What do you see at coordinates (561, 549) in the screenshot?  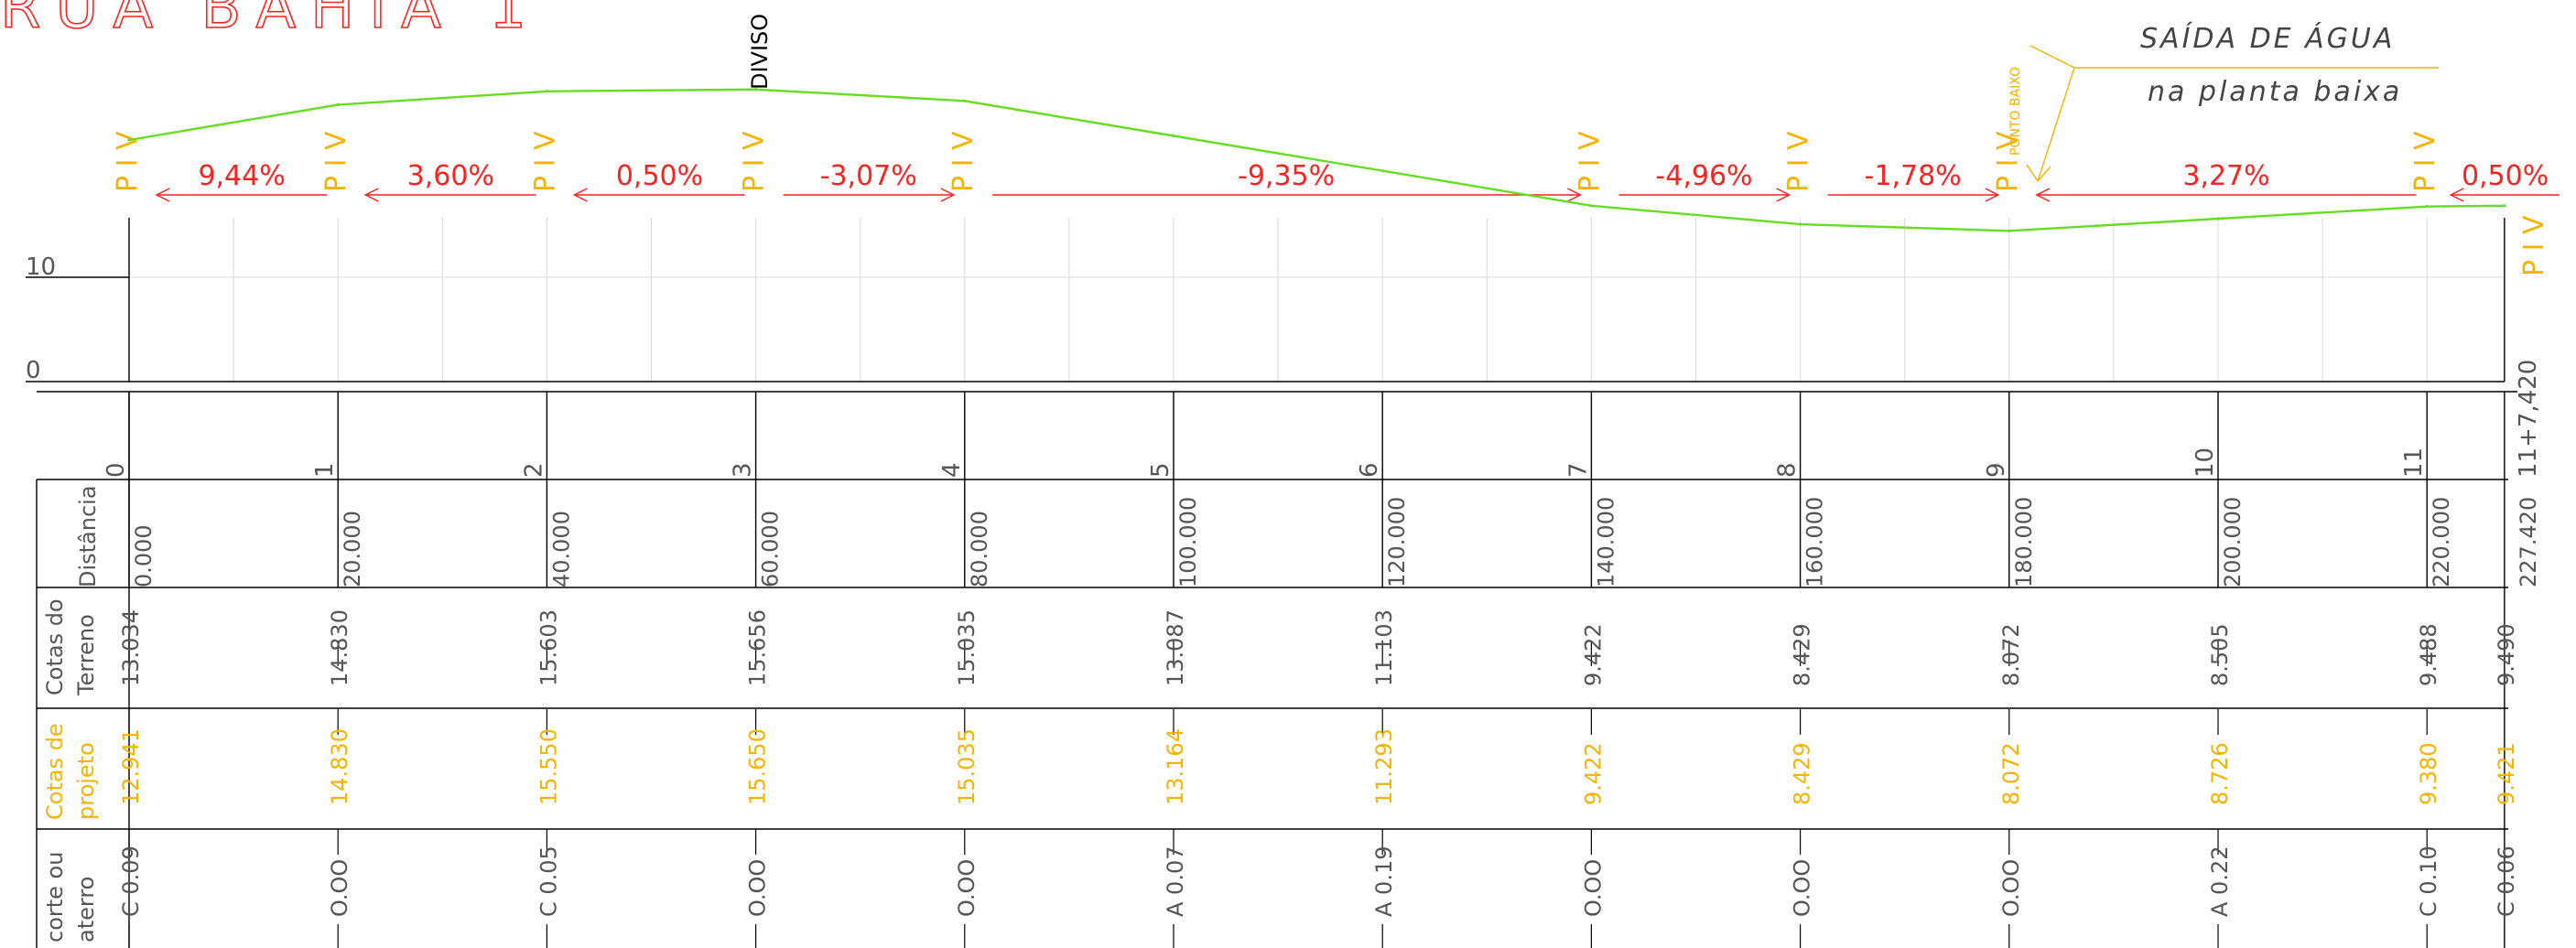 I see `distance-value: 40.000` at bounding box center [561, 549].